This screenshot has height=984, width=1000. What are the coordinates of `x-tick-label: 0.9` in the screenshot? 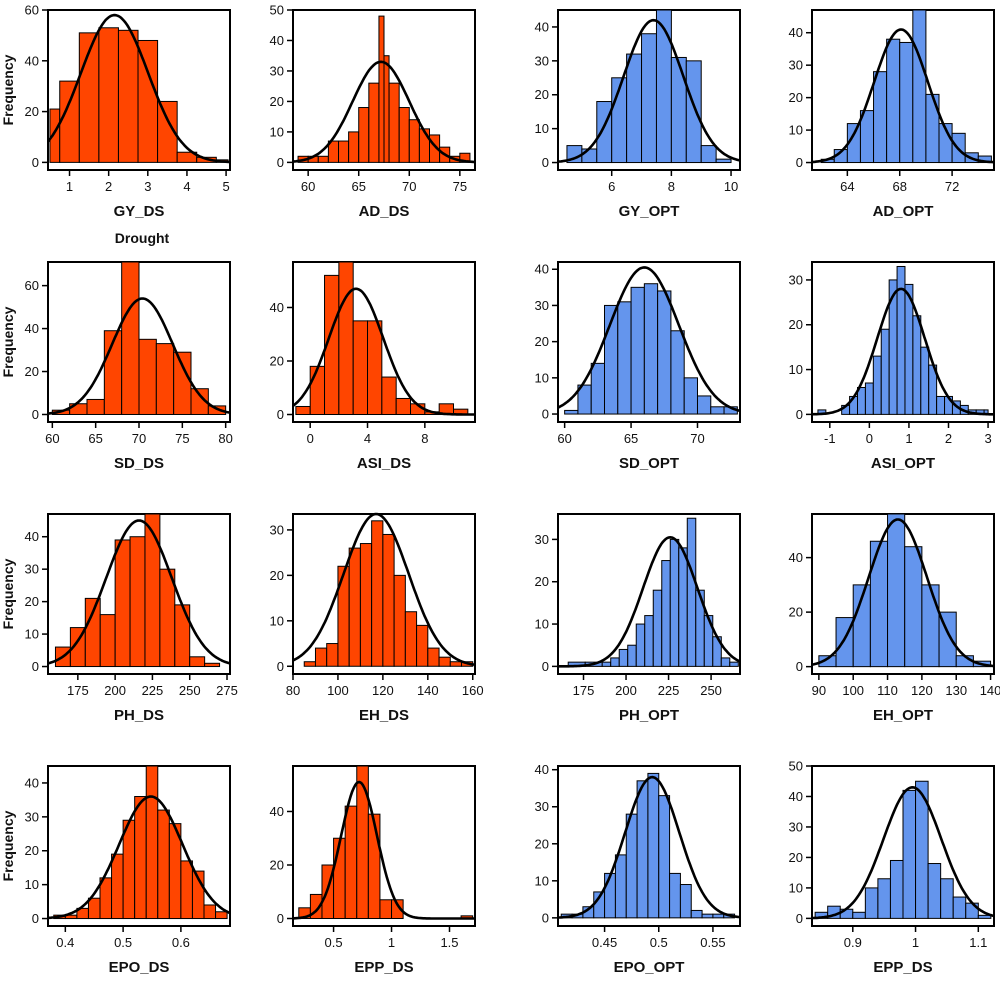 It's located at (853, 942).